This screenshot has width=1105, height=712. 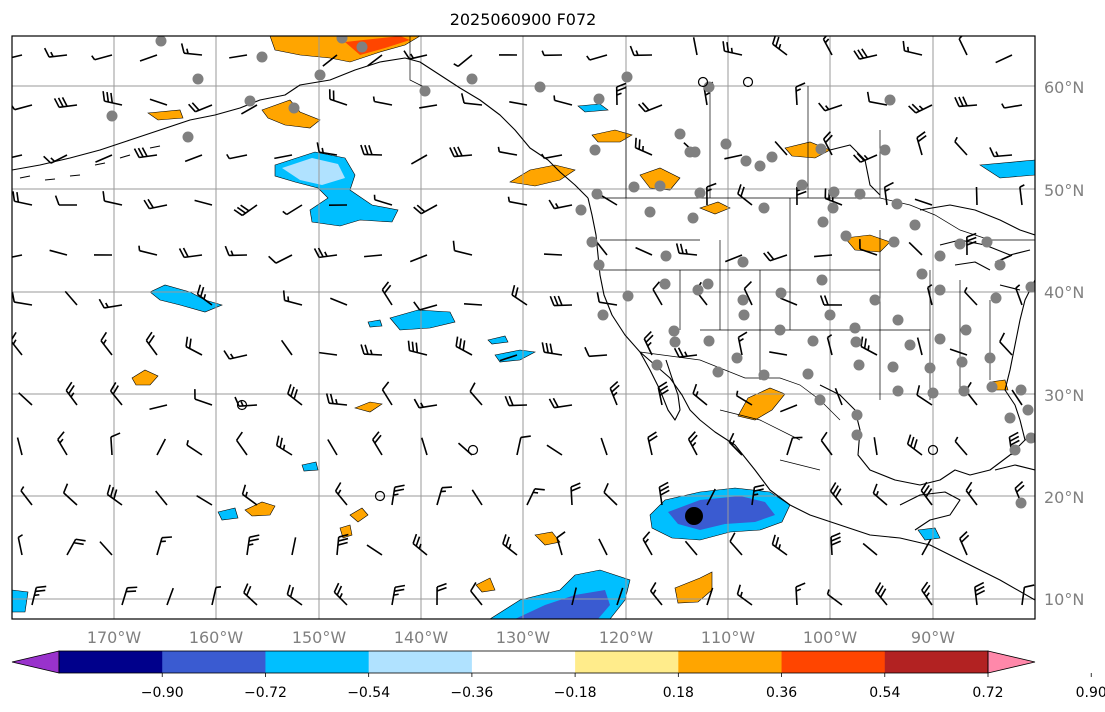 I want to click on calm-marker, so click(x=380, y=496).